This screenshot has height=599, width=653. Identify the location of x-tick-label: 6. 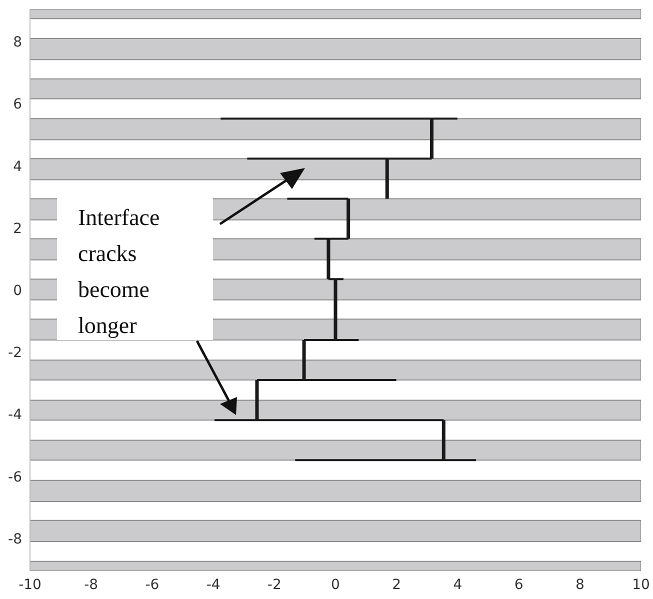
(519, 584).